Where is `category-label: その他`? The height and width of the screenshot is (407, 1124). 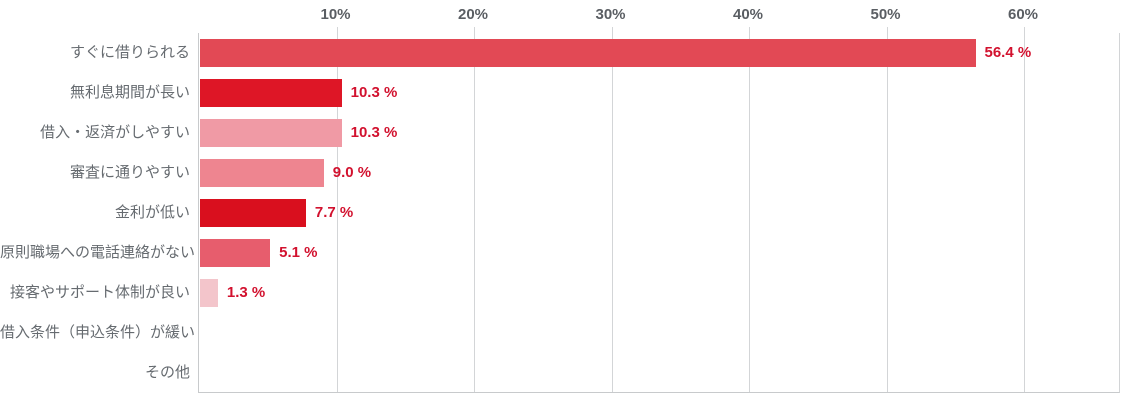
category-label: その他 is located at coordinates (167, 372).